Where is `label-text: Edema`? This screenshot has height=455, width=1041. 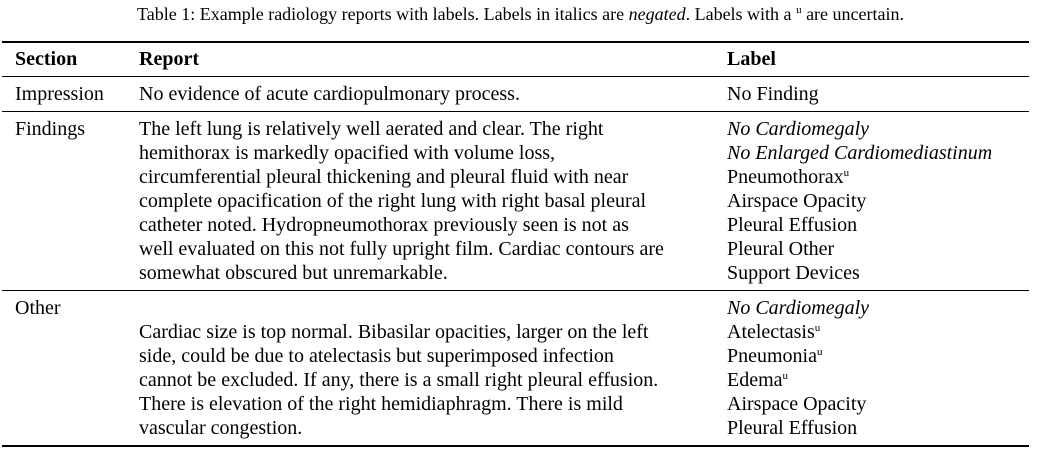
label-text: Edema is located at coordinates (755, 380).